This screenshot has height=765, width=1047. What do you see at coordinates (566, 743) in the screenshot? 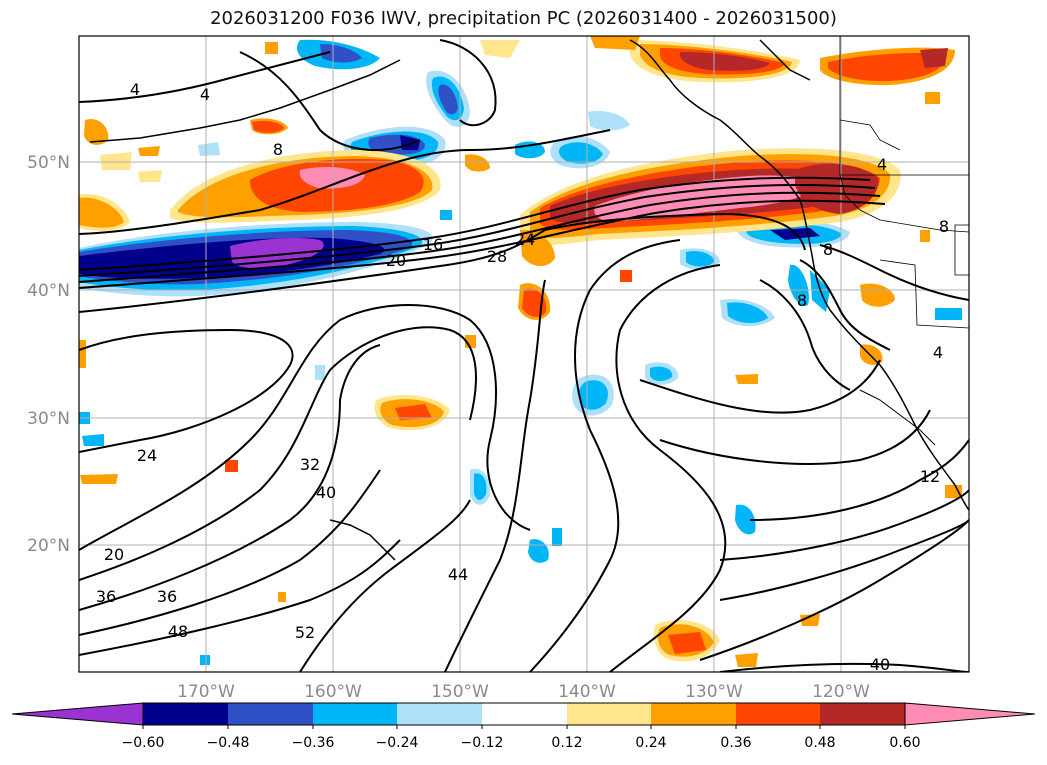
I see `colorbar-tick-label: 0.12` at bounding box center [566, 743].